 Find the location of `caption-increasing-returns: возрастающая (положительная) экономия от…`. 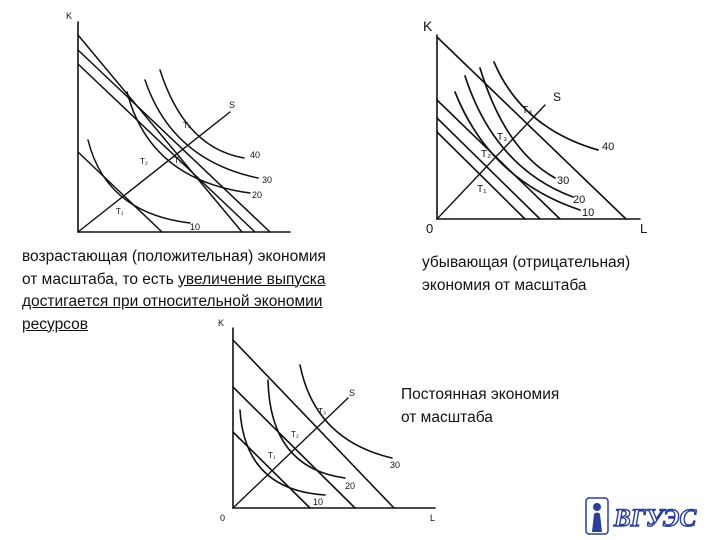

caption-increasing-returns: возрастающая (положительная) экономия от… is located at coordinates (212, 291).